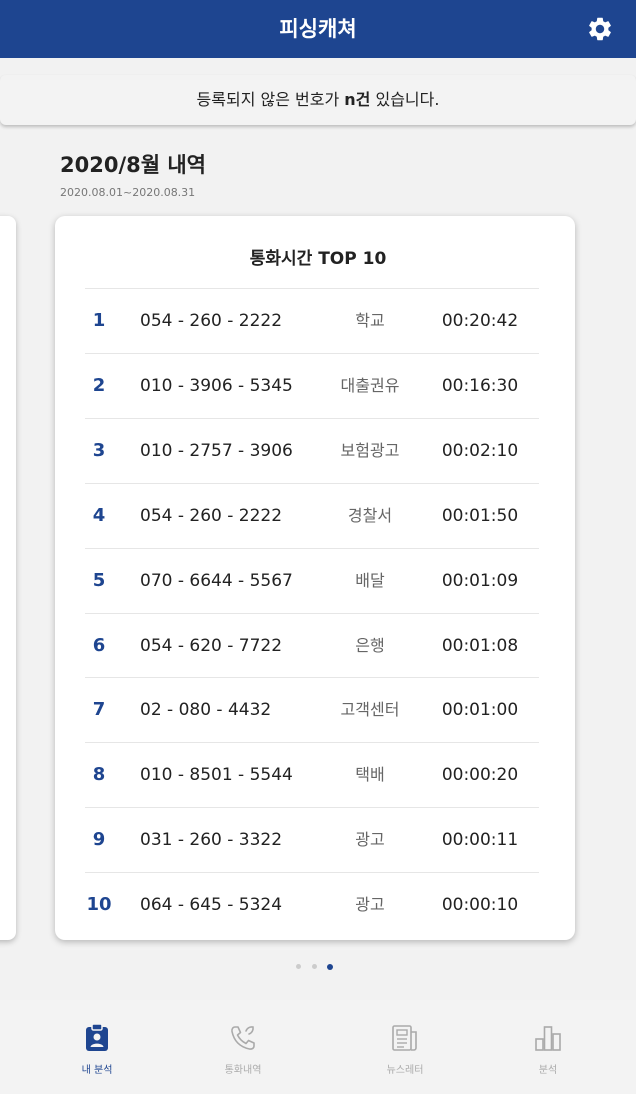 The image size is (636, 1094). Describe the element at coordinates (128, 192) in the screenshot. I see `date-range: 2020.08.01~2020.08.31` at that location.